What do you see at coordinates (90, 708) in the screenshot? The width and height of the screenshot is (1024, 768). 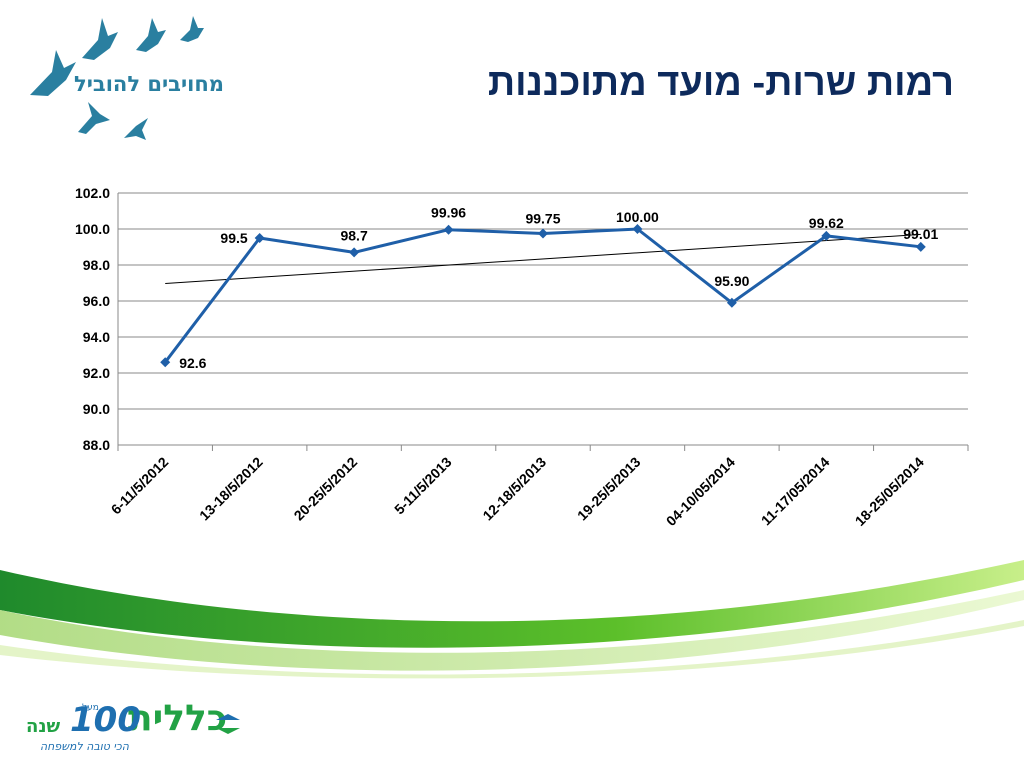 I see `brand-small-label: מעל` at bounding box center [90, 708].